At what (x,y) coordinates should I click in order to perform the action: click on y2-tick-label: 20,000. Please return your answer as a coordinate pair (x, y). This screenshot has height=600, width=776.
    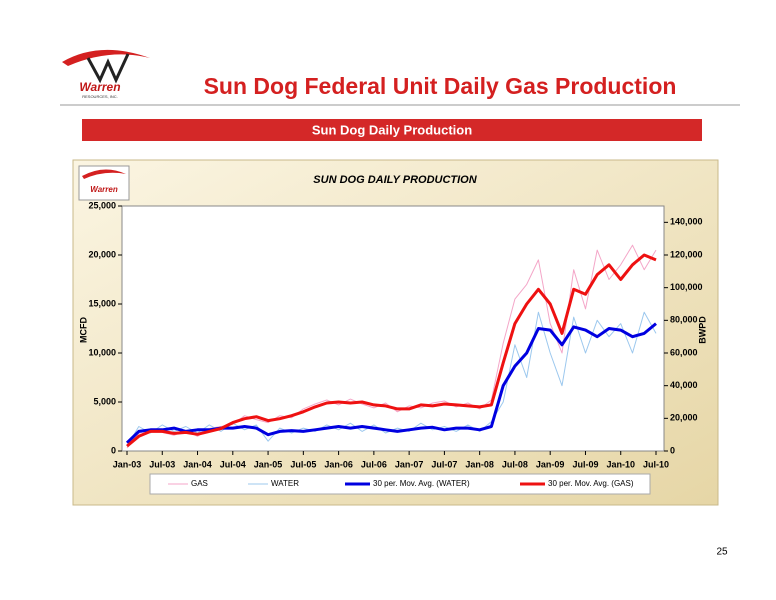
    Looking at the image, I should click on (684, 418).